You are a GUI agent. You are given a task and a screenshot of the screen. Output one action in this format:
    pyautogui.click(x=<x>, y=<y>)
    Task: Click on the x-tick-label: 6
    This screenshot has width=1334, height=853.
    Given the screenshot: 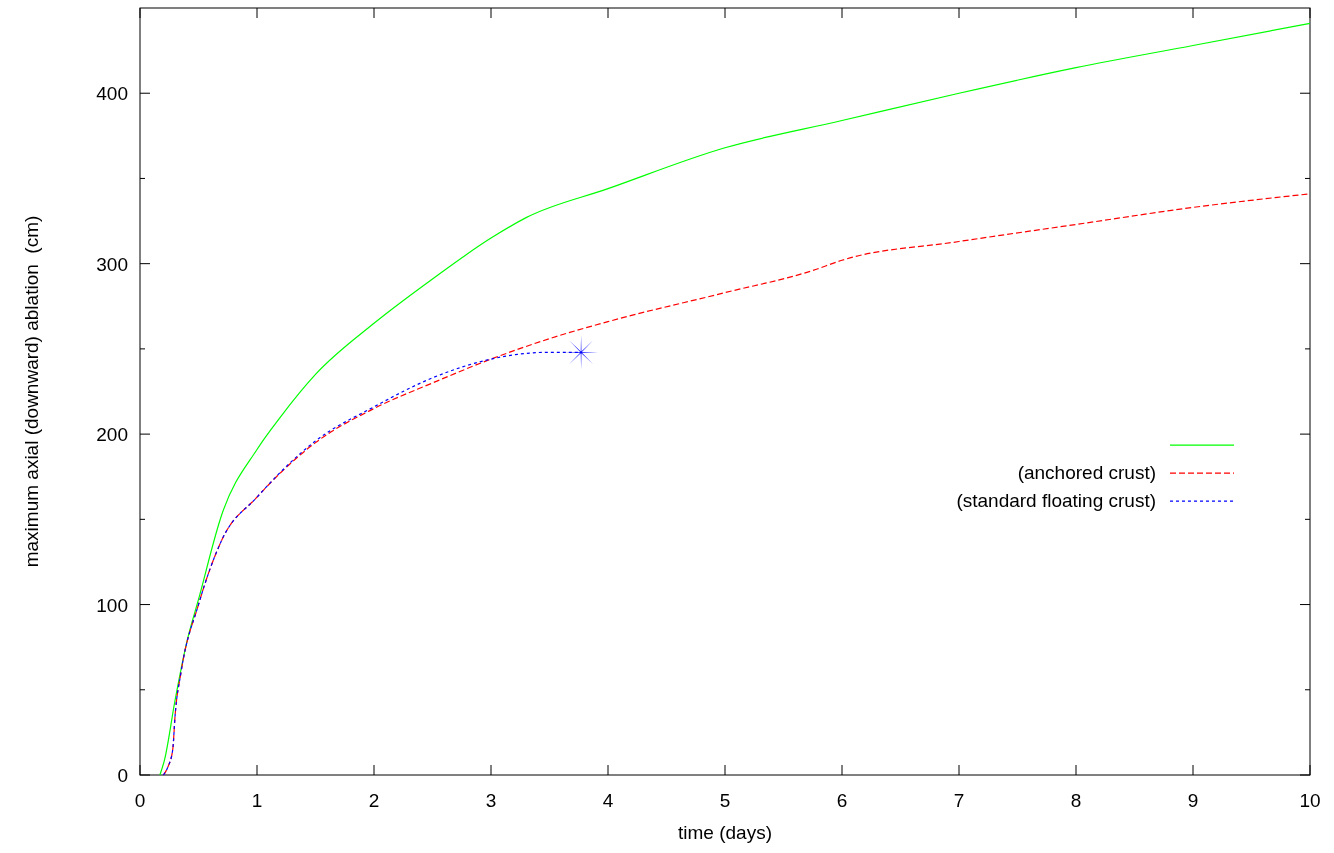 What is the action you would take?
    pyautogui.click(x=842, y=800)
    